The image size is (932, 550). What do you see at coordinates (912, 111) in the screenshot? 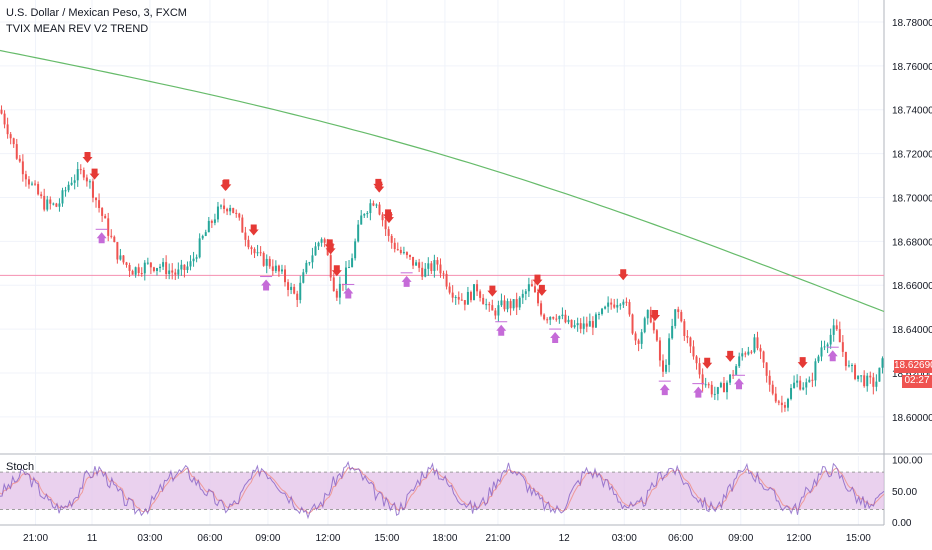
I see `price-axis-label: 18.74000` at bounding box center [912, 111].